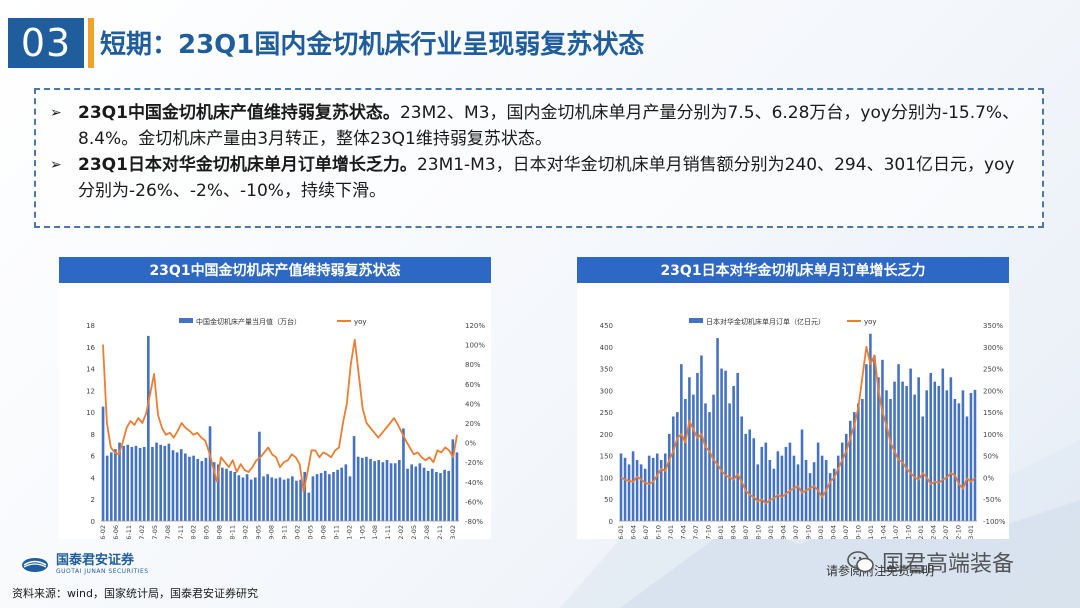 This screenshot has width=1080, height=608. Describe the element at coordinates (90, 391) in the screenshot. I see `y-left-tick-label: 12` at that location.